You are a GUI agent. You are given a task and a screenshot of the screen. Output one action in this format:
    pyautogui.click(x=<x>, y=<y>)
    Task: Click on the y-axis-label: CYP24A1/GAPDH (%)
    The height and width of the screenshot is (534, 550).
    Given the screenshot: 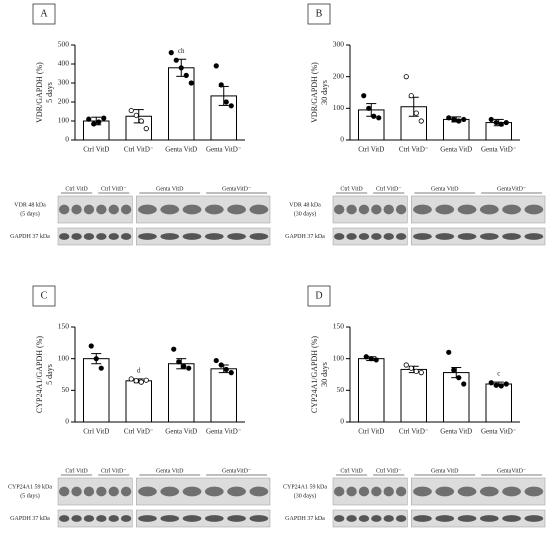 What is the action you would take?
    pyautogui.click(x=314, y=374)
    